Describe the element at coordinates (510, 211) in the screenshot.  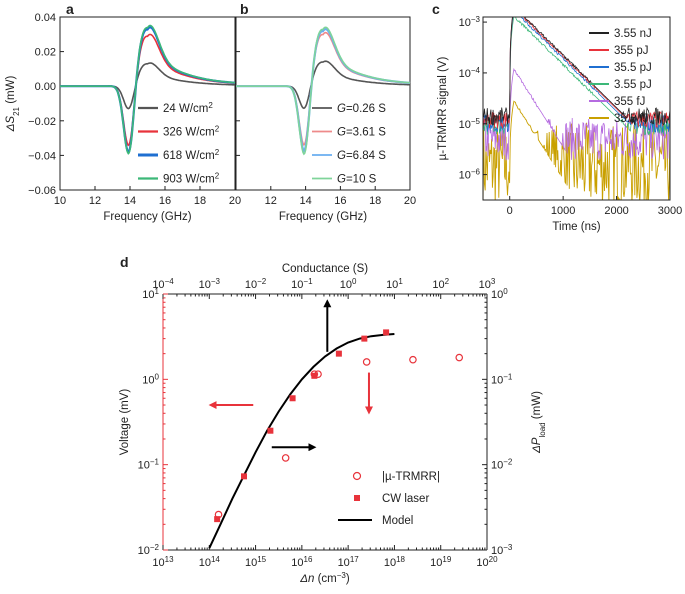
I see `panel-c-xtick-label: 0` at that location.